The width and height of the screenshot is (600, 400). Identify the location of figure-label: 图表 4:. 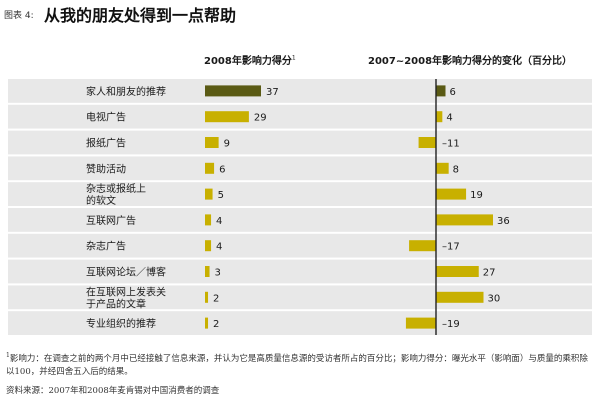
(19, 16).